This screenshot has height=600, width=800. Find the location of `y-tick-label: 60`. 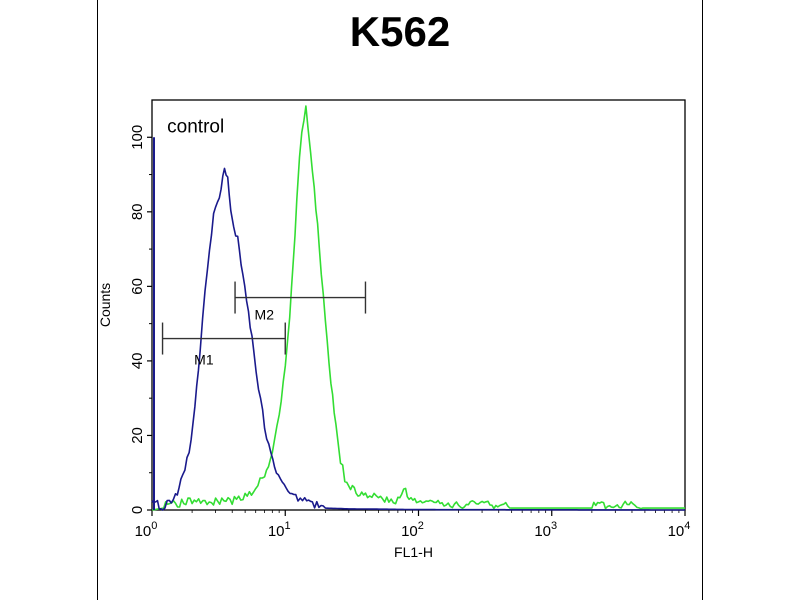

y-tick-label: 60 is located at coordinates (137, 286).